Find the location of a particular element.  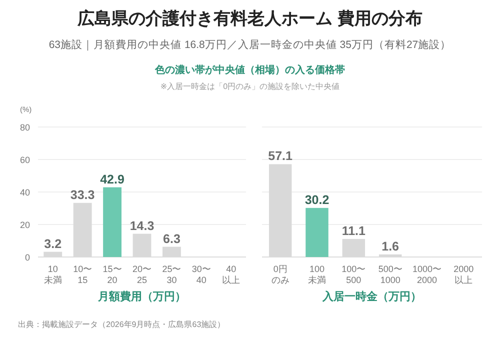

x-tick-label: 10〜 15 is located at coordinates (82, 274).